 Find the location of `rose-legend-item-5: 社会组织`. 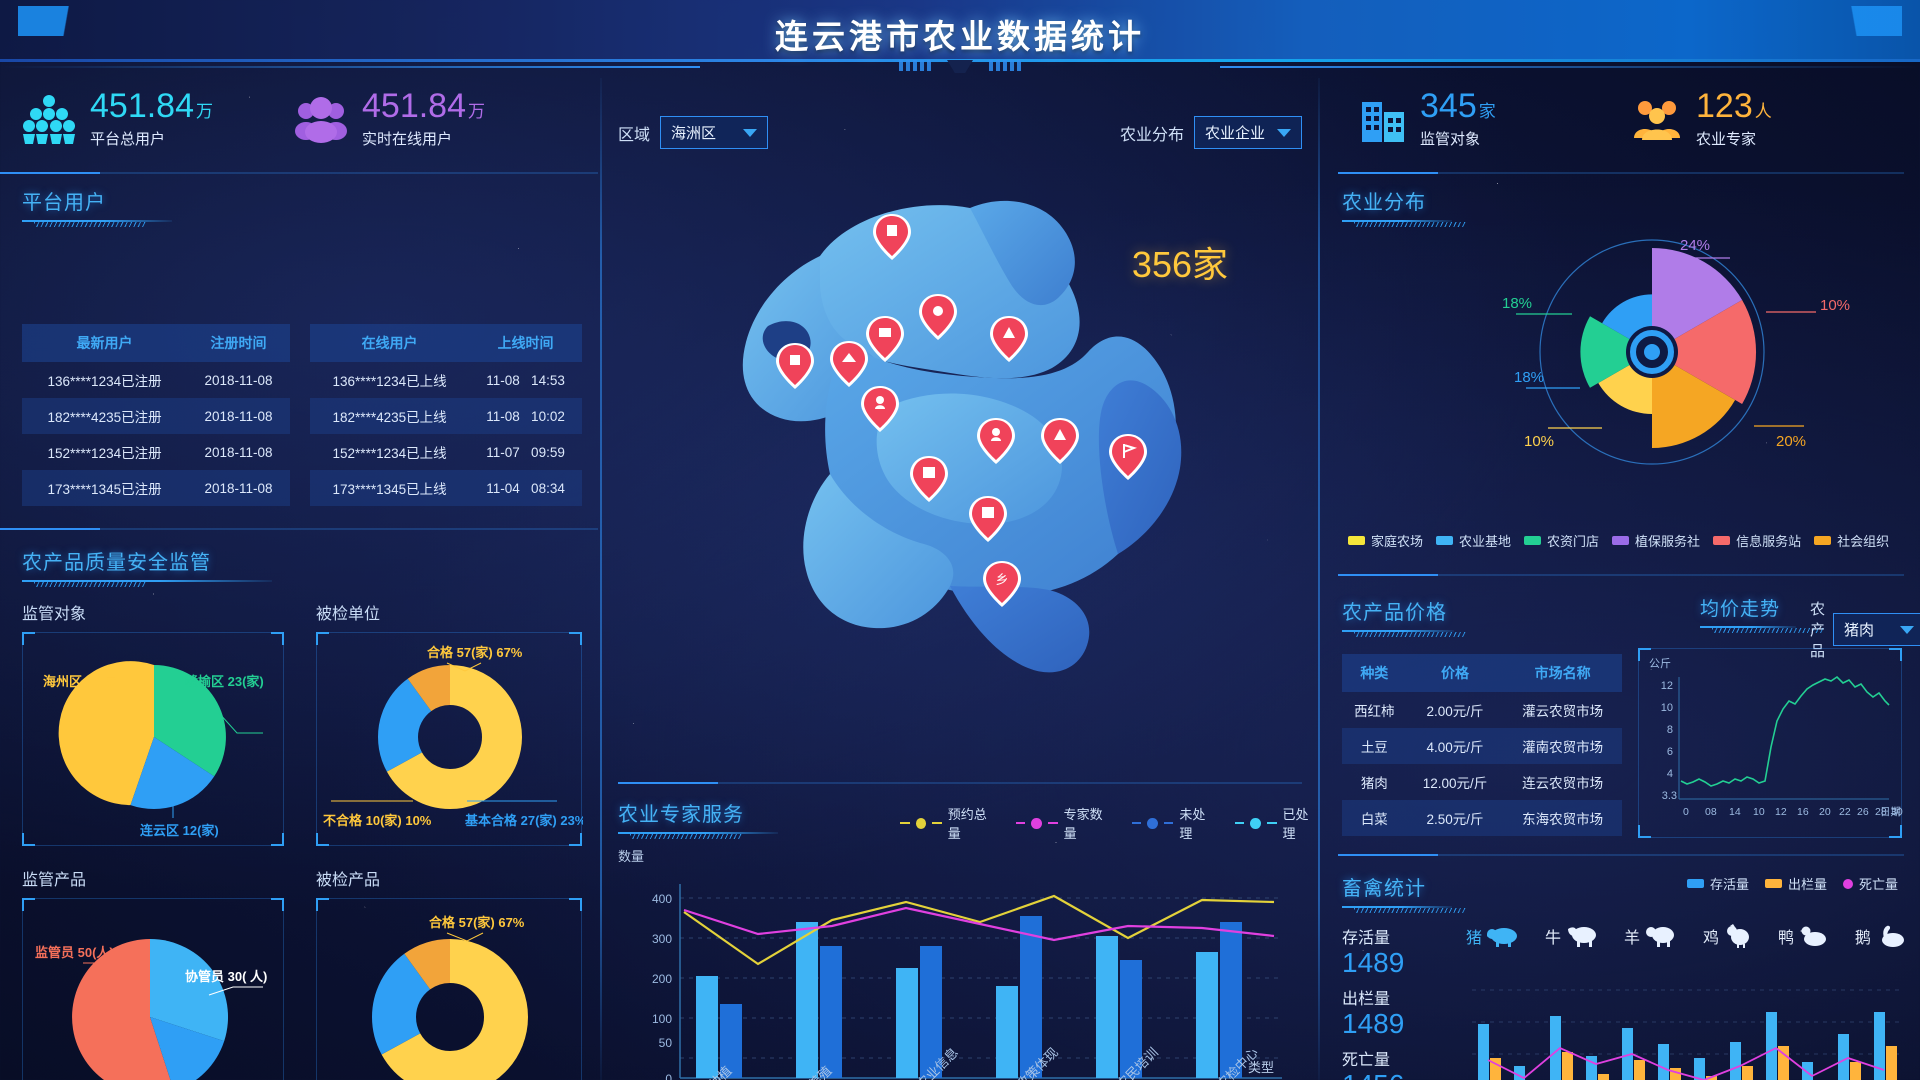

rose-legend-item-5: 社会组织 is located at coordinates (1851, 540).